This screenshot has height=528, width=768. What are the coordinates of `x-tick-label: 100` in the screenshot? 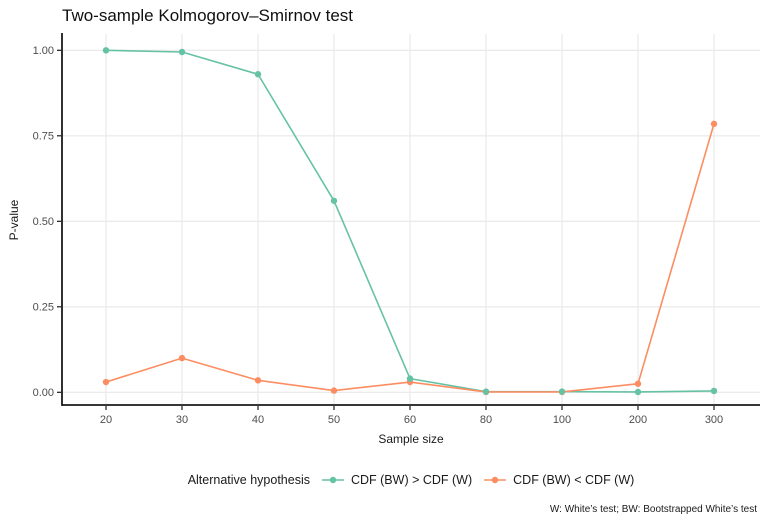 It's located at (562, 420).